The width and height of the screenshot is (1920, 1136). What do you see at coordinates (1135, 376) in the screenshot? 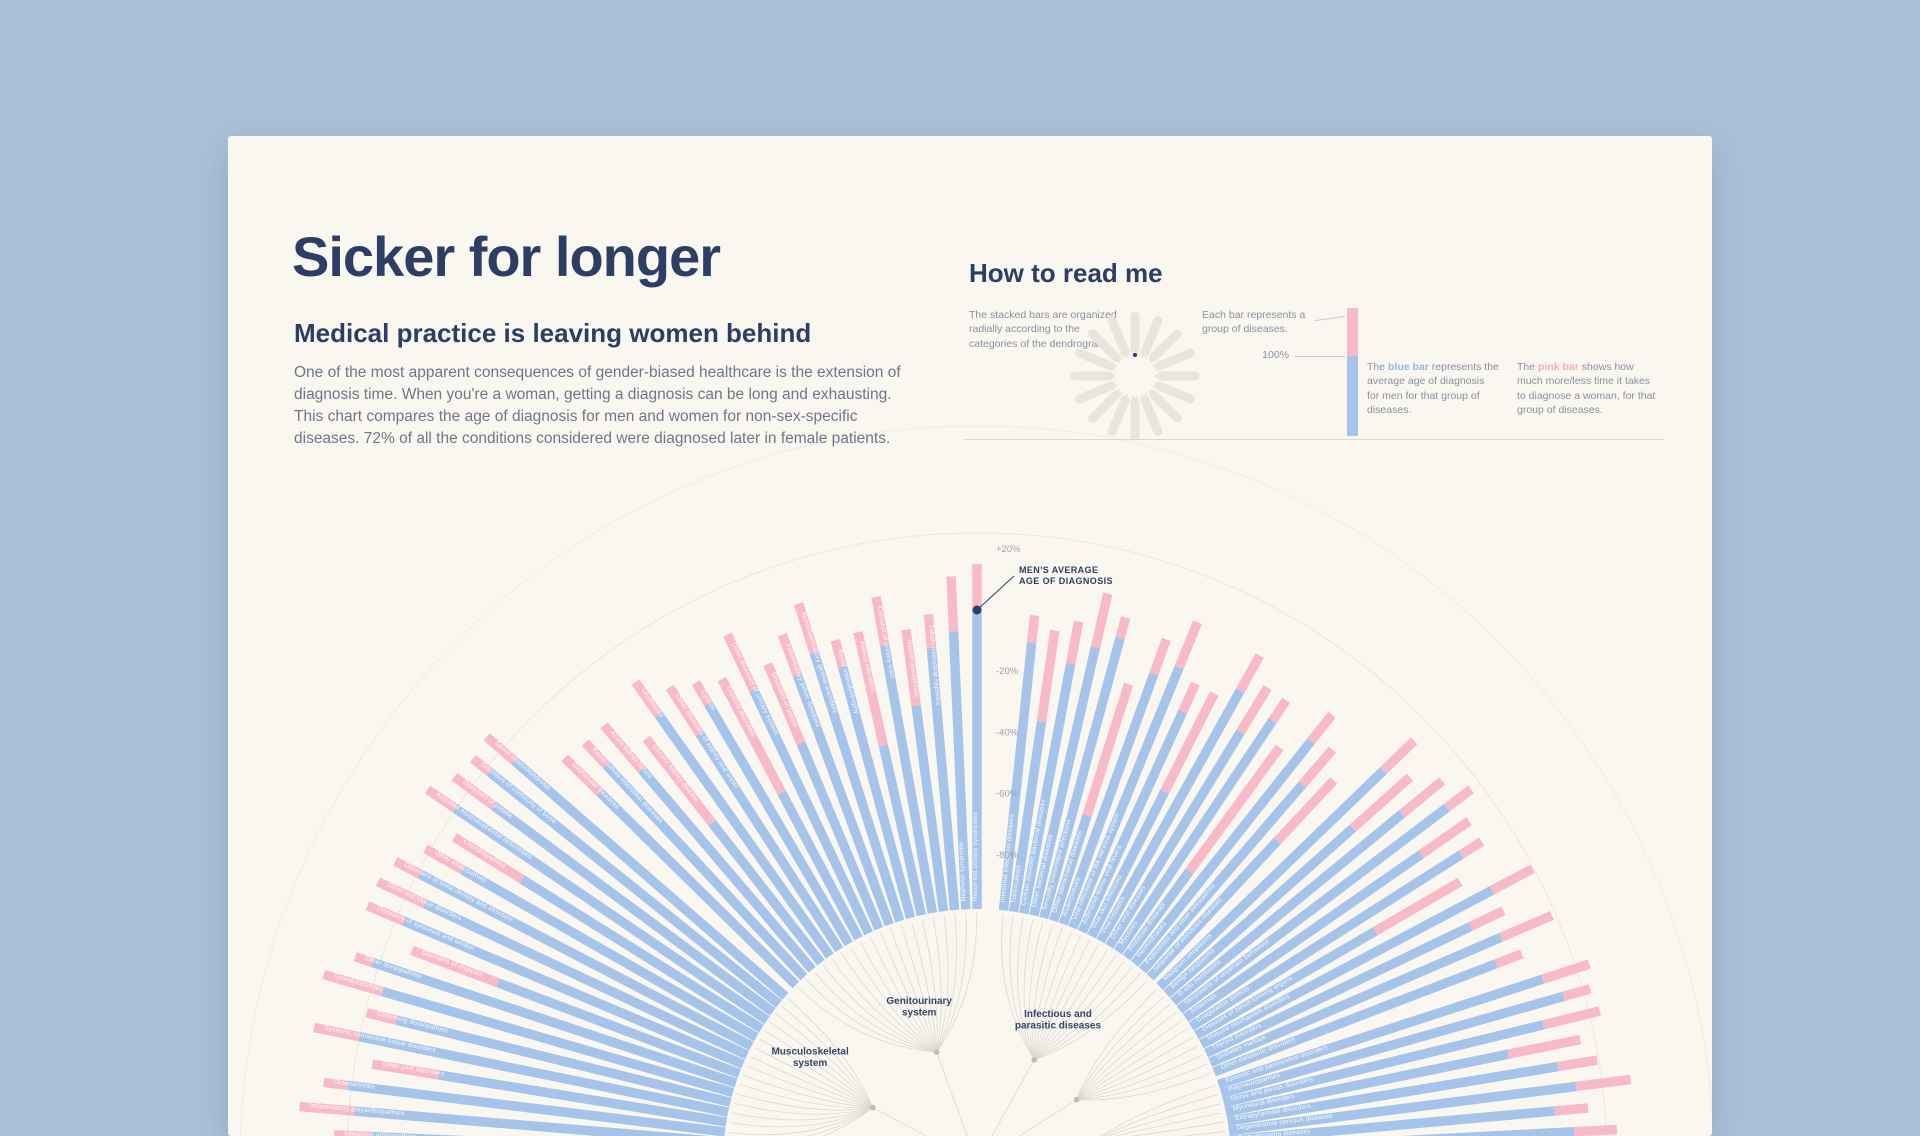
I see `mini-dendrogram-icon` at bounding box center [1135, 376].